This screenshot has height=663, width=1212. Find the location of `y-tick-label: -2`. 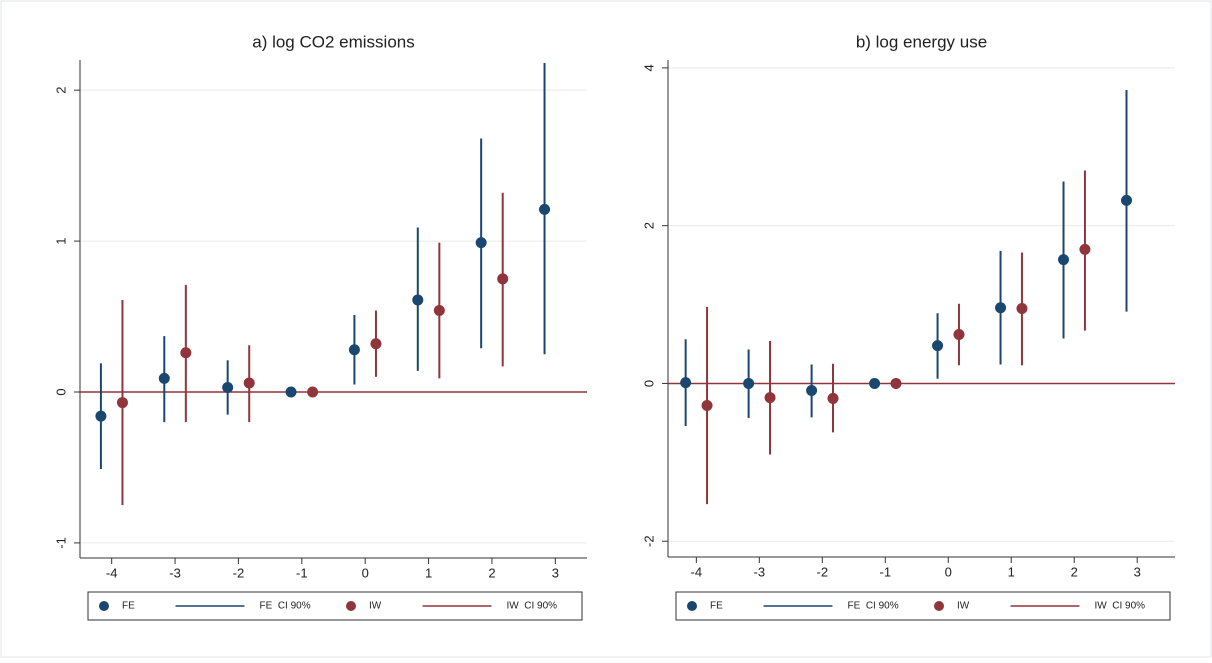

y-tick-label: -2 is located at coordinates (648, 541).